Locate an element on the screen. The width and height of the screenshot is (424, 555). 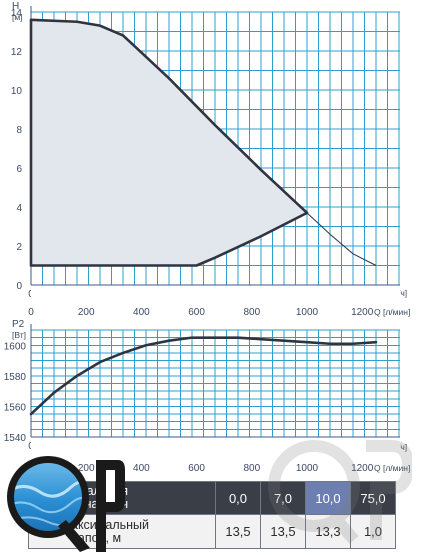
y-tick-label: 1560 is located at coordinates (15, 407).